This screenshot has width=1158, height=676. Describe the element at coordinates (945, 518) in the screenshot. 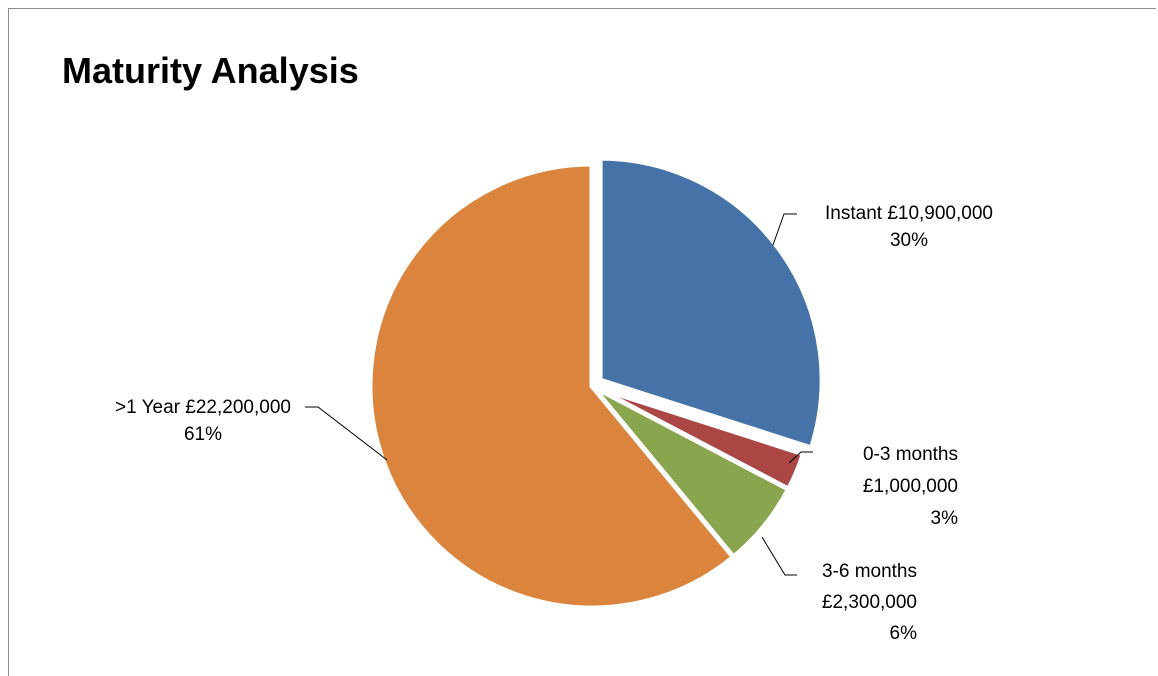

I see `data-label-percent: 3%` at that location.